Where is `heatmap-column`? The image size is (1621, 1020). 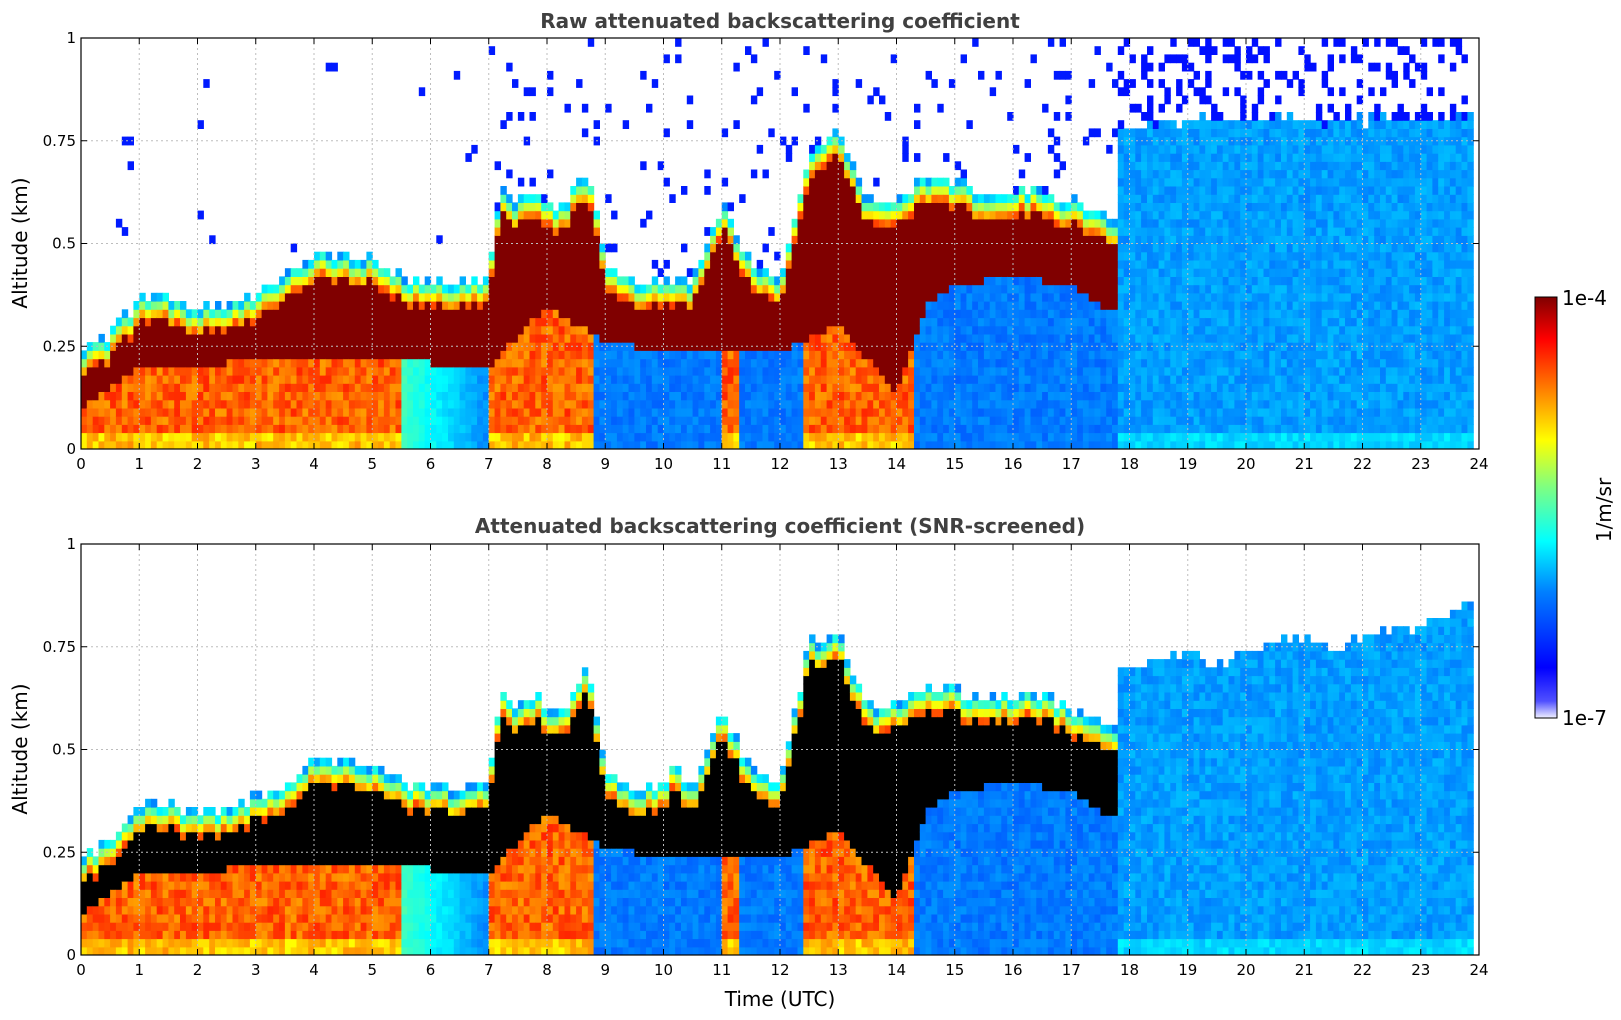 heatmap-column is located at coordinates (690, 272).